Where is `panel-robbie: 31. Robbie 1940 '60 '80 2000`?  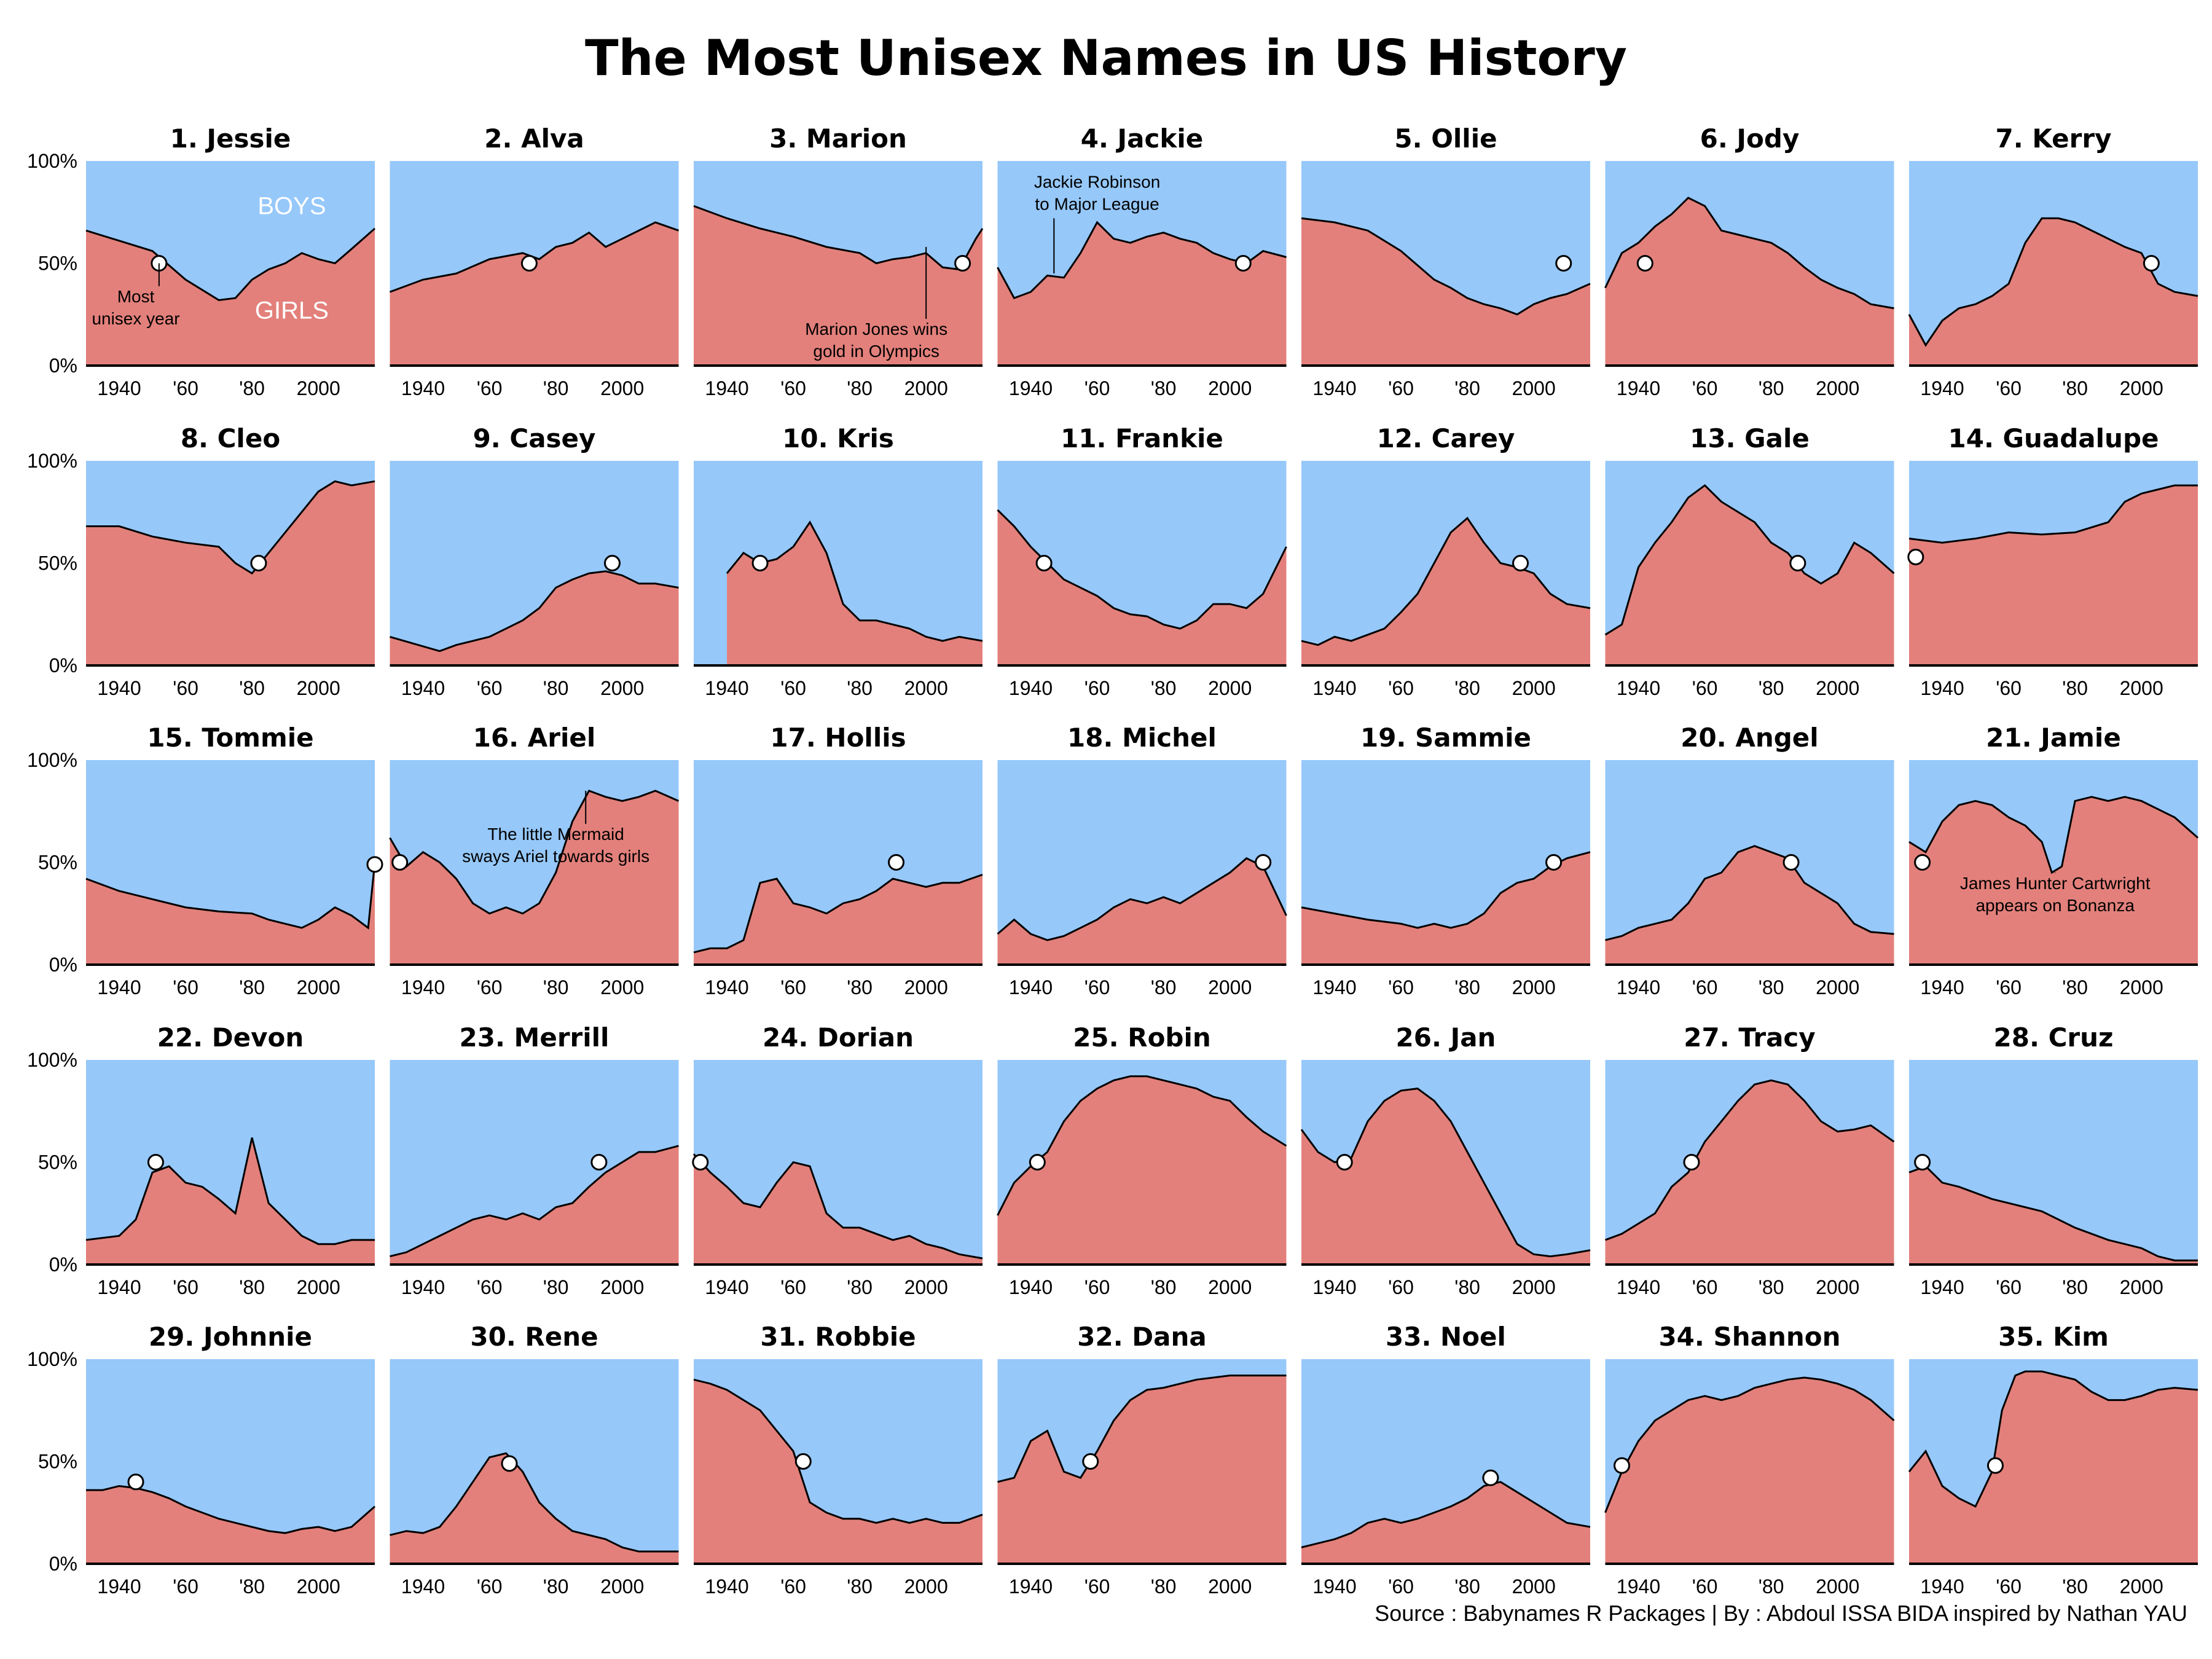
panel-robbie: 31. Robbie 1940 '60 '80 2000 is located at coordinates (838, 1460).